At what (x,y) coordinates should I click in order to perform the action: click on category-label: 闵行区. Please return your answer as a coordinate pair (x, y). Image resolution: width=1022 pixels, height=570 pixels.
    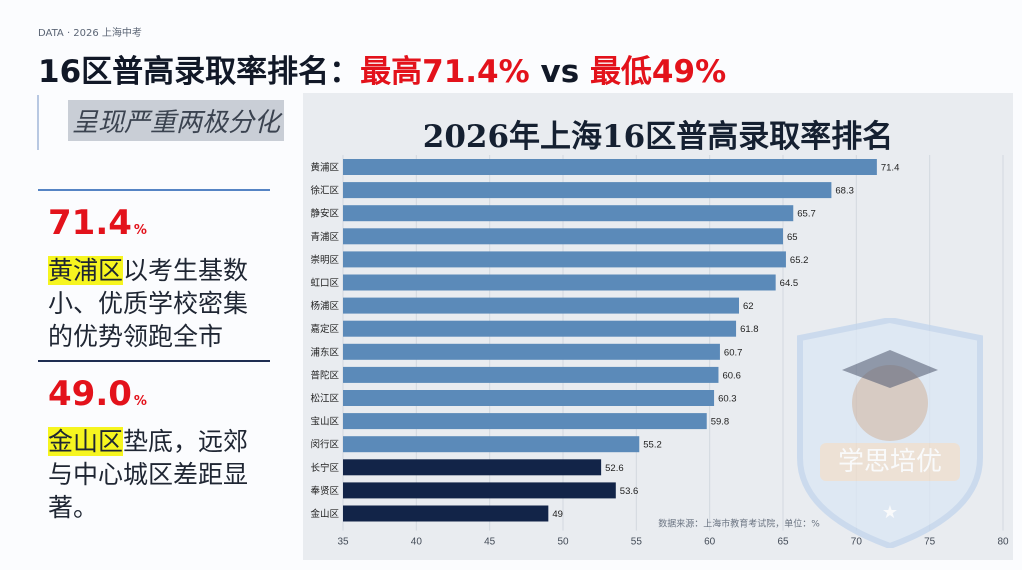
    Looking at the image, I should click on (324, 445).